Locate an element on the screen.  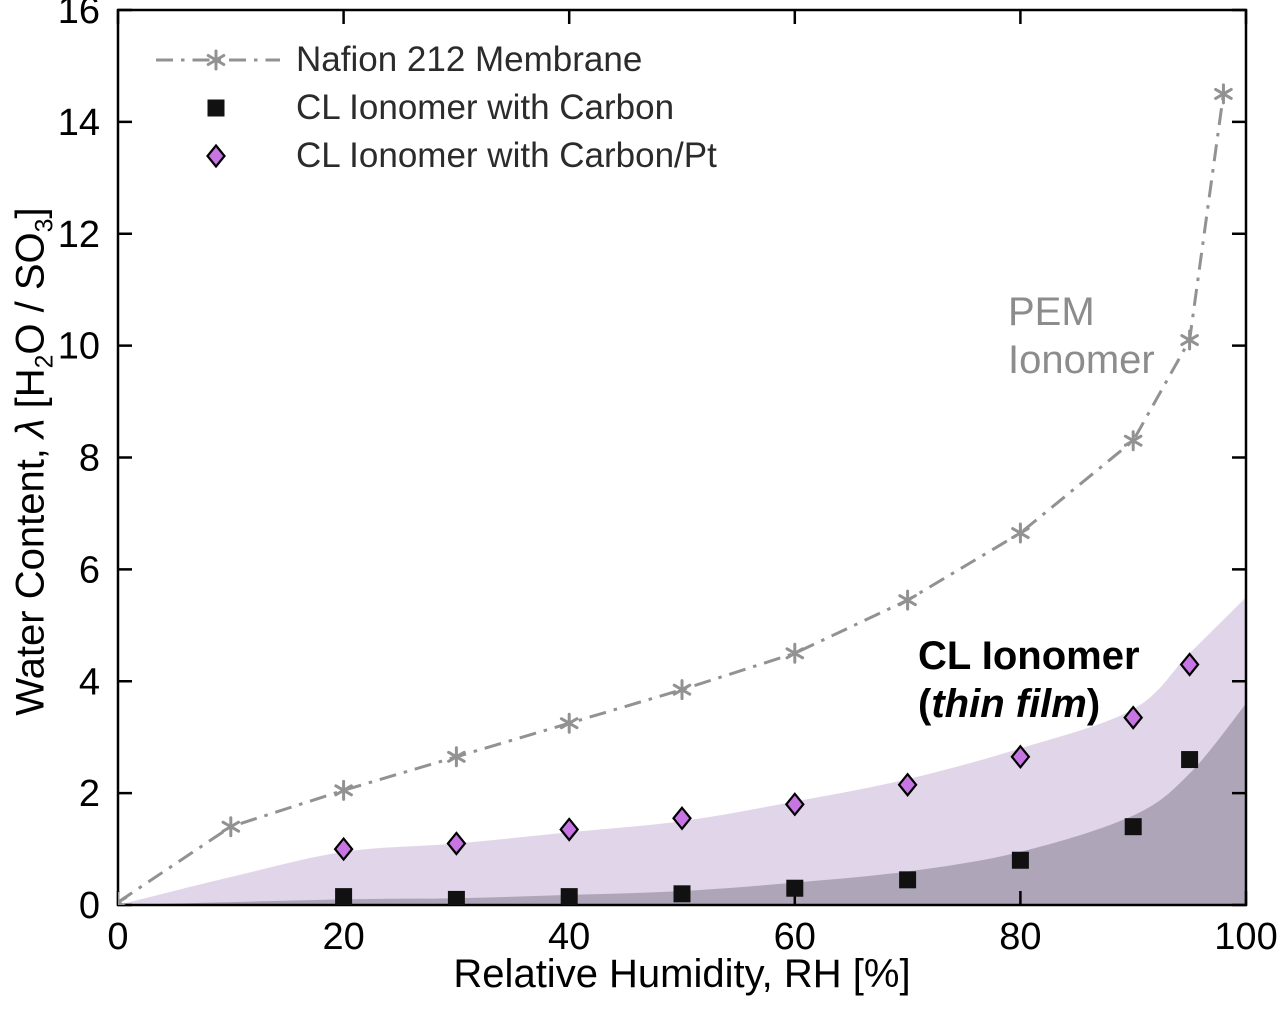
annotation-pem-ionomer: PEM Ionomer is located at coordinates (1081, 336).